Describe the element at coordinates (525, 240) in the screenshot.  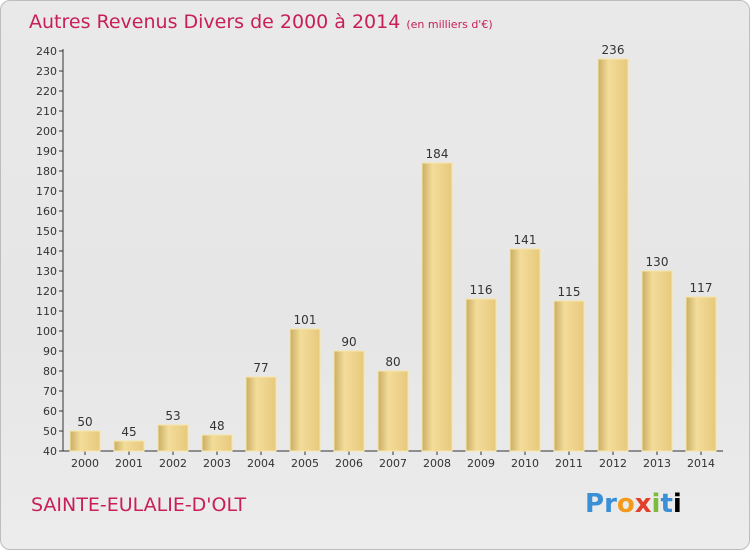
I see `data-label: 141` at that location.